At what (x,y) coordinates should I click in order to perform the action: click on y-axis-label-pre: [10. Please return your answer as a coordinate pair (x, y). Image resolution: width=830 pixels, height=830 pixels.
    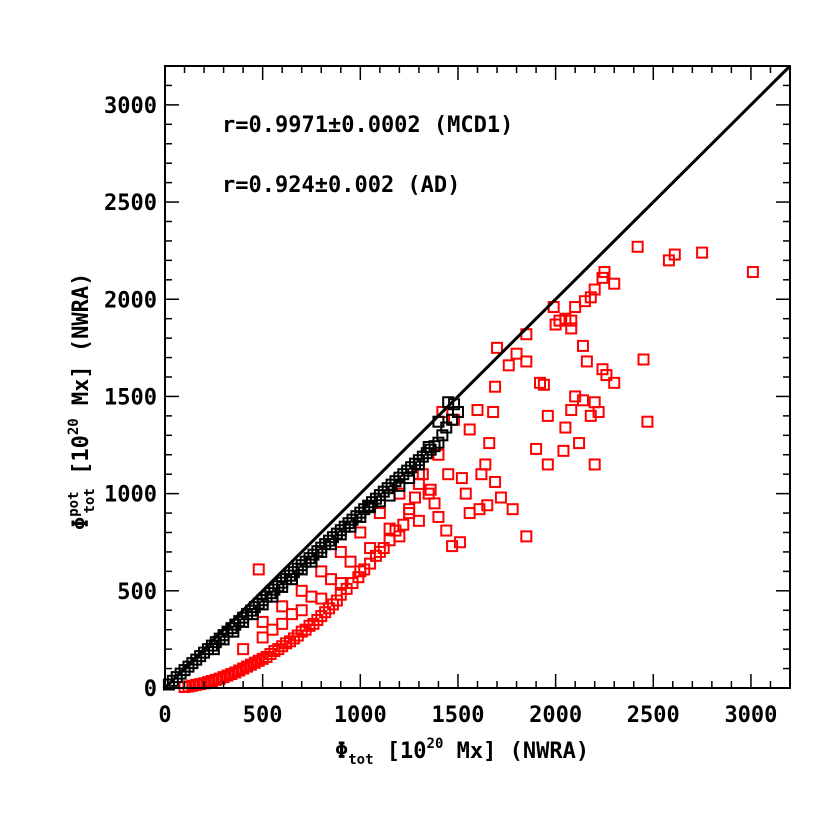
    Looking at the image, I should click on (81, 461).